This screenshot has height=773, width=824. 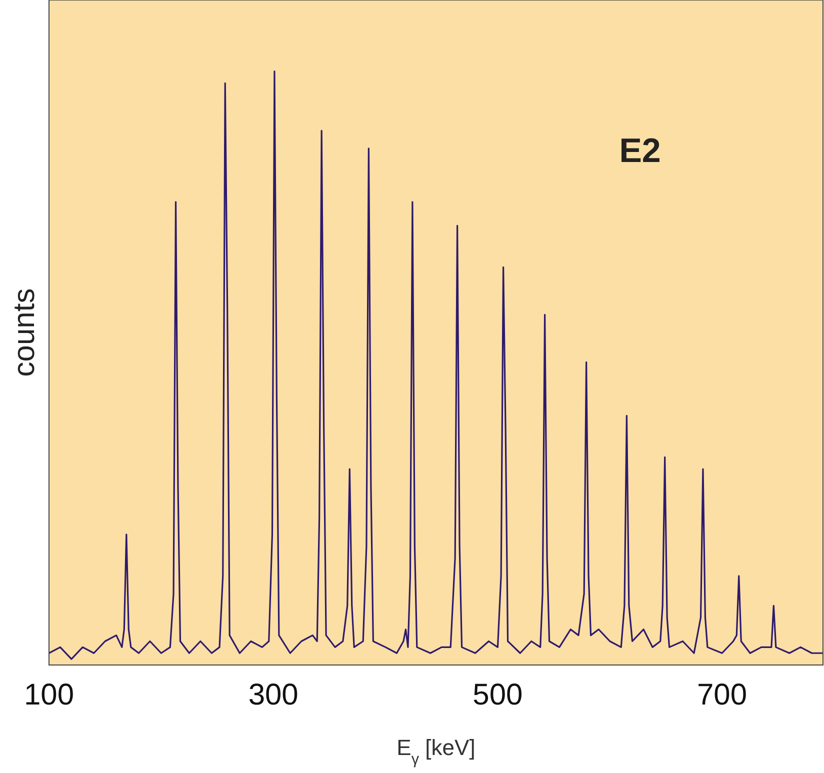 I want to click on x-tick-label: 700, so click(x=722, y=695).